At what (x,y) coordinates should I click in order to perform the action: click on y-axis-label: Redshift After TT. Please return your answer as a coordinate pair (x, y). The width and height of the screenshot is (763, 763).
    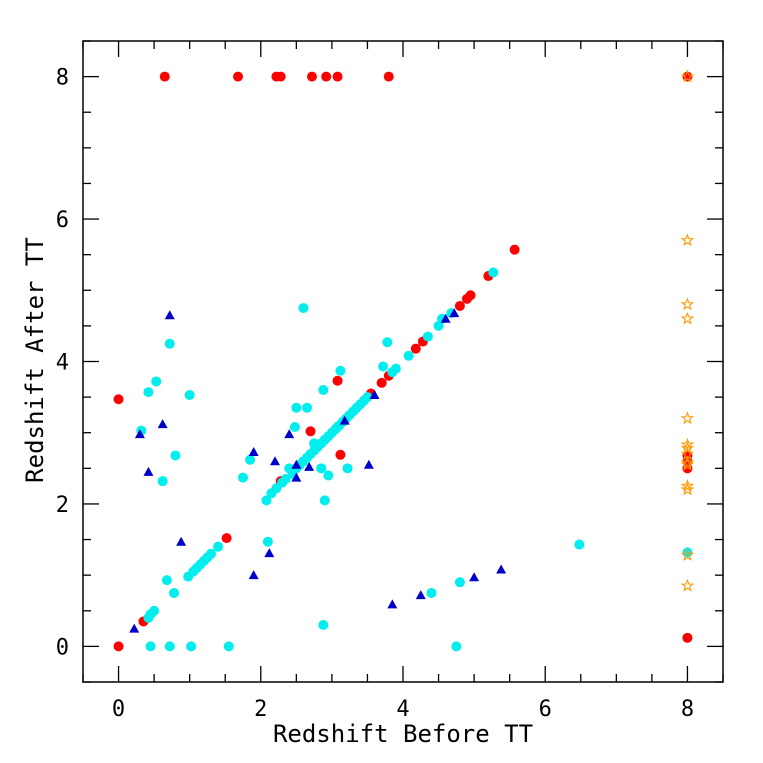
    Looking at the image, I should click on (35, 360).